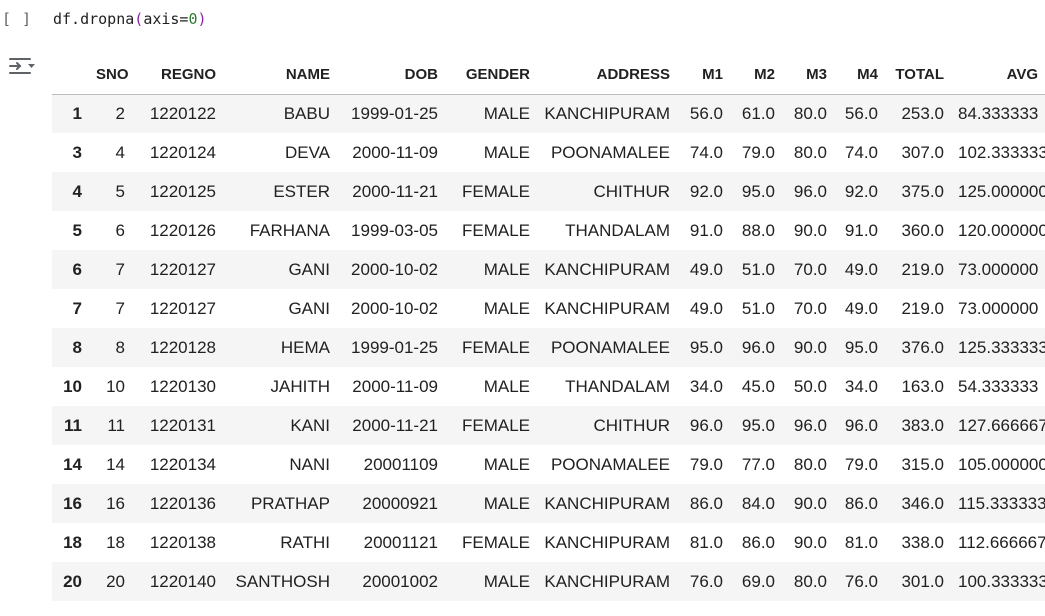 This screenshot has height=616, width=1045. What do you see at coordinates (77, 308) in the screenshot?
I see `row-index: 7` at bounding box center [77, 308].